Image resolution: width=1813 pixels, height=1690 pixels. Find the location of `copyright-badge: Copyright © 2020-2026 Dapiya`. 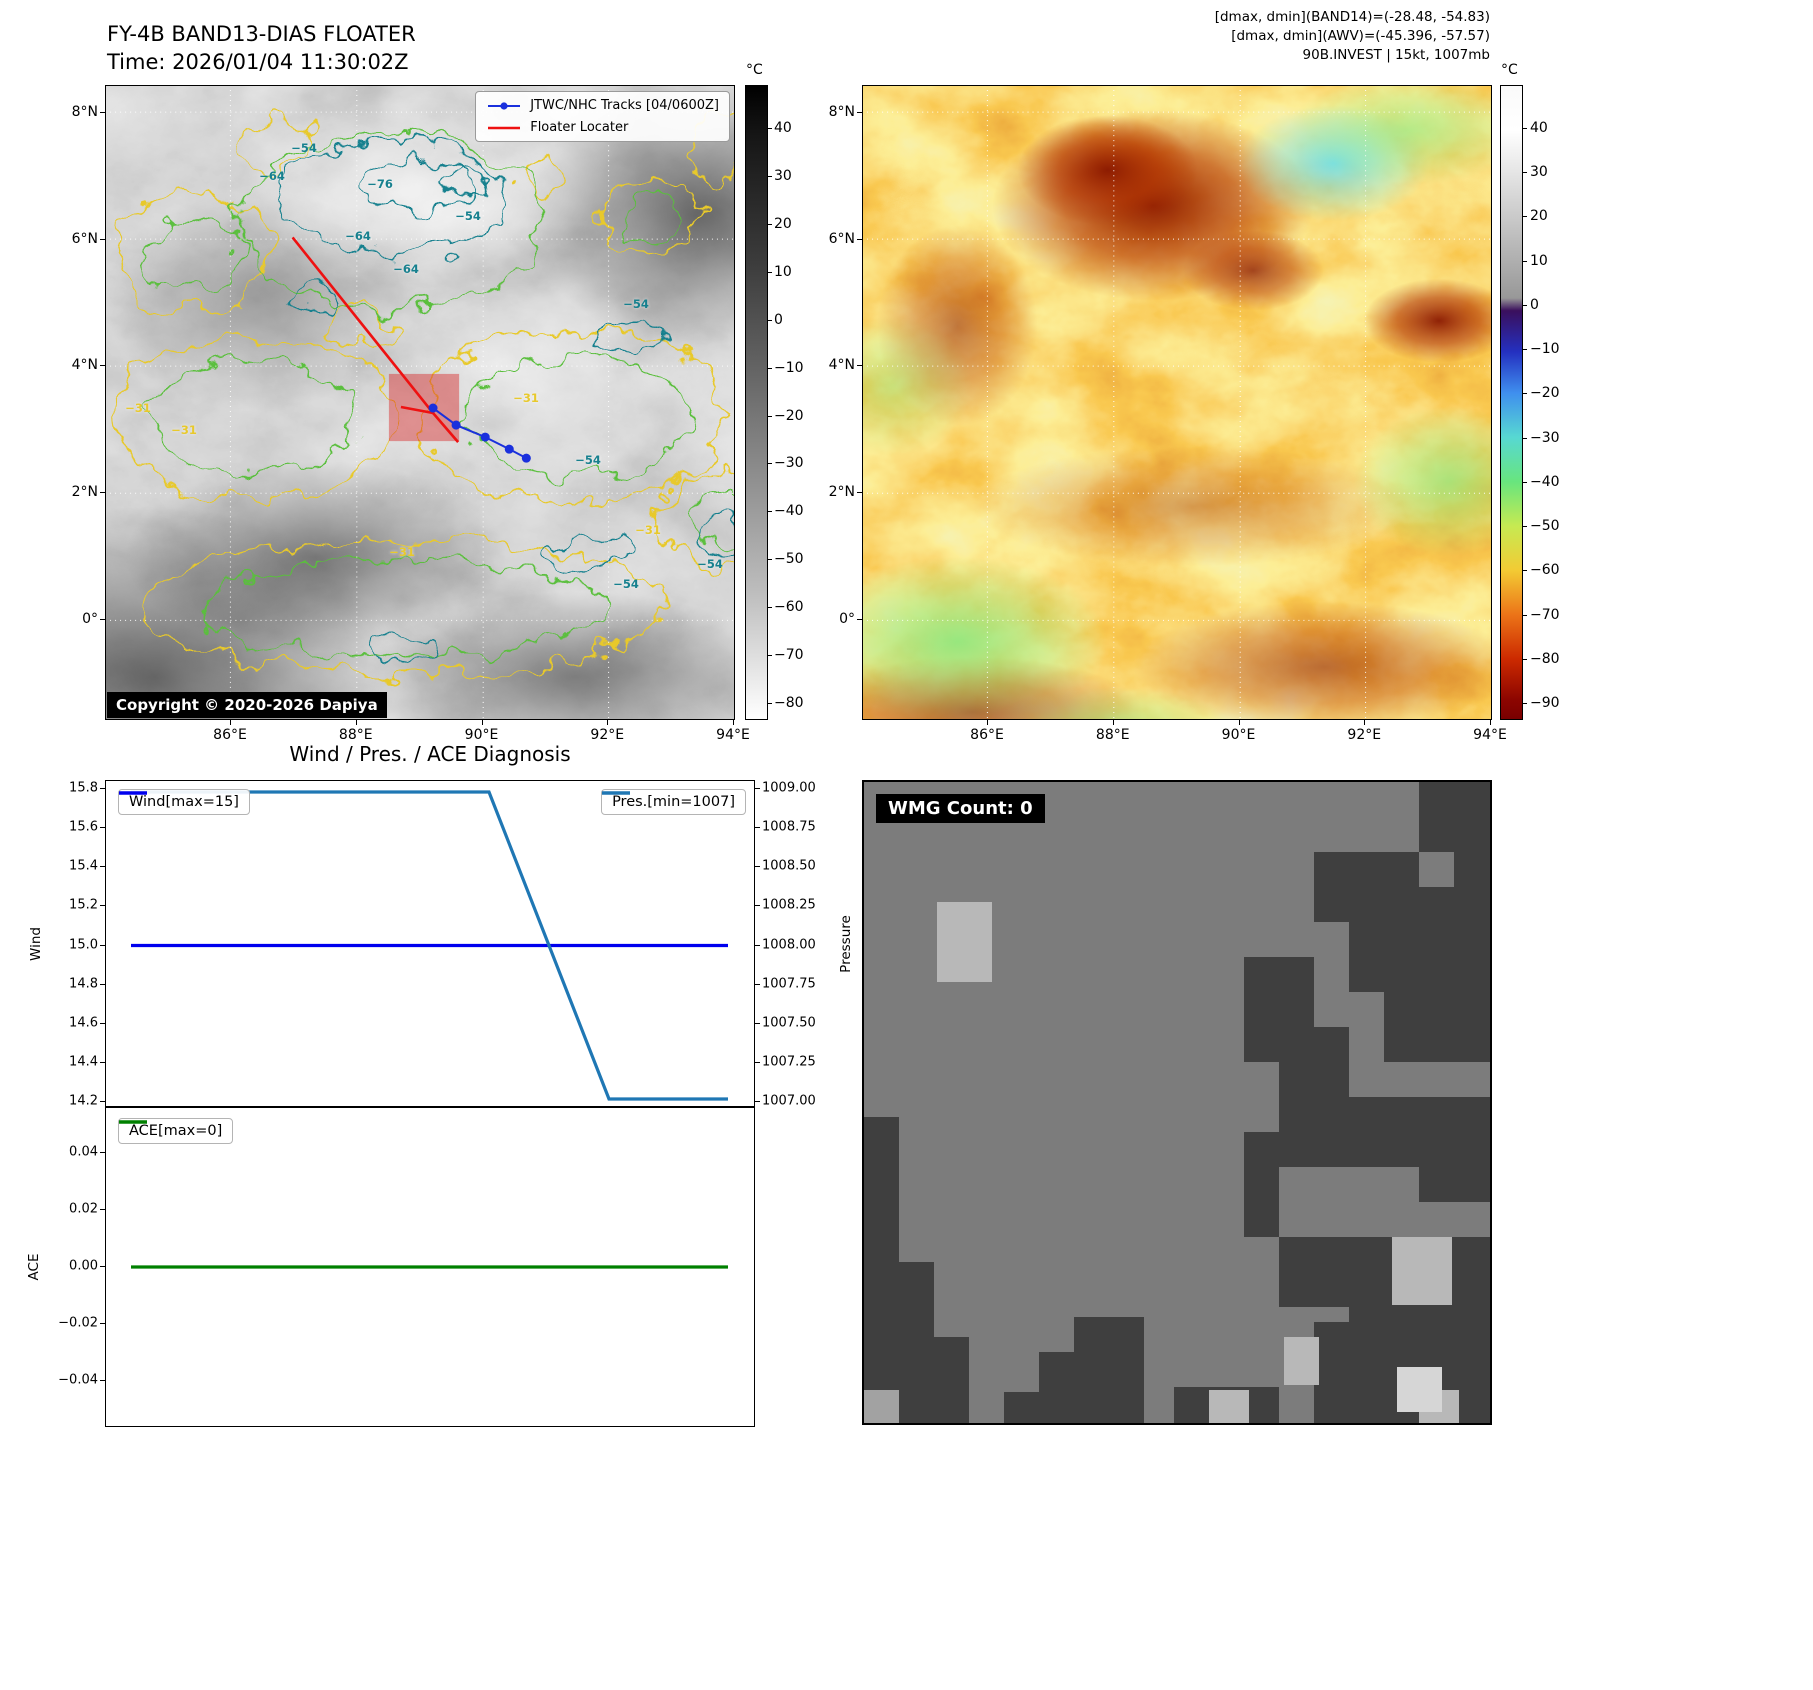

copyright-badge: Copyright © 2020-2026 Dapiya is located at coordinates (247, 705).